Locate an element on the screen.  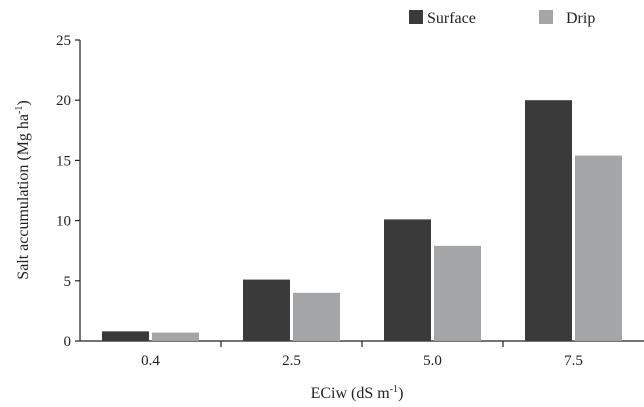
bar-surface-5.0 is located at coordinates (407, 280).